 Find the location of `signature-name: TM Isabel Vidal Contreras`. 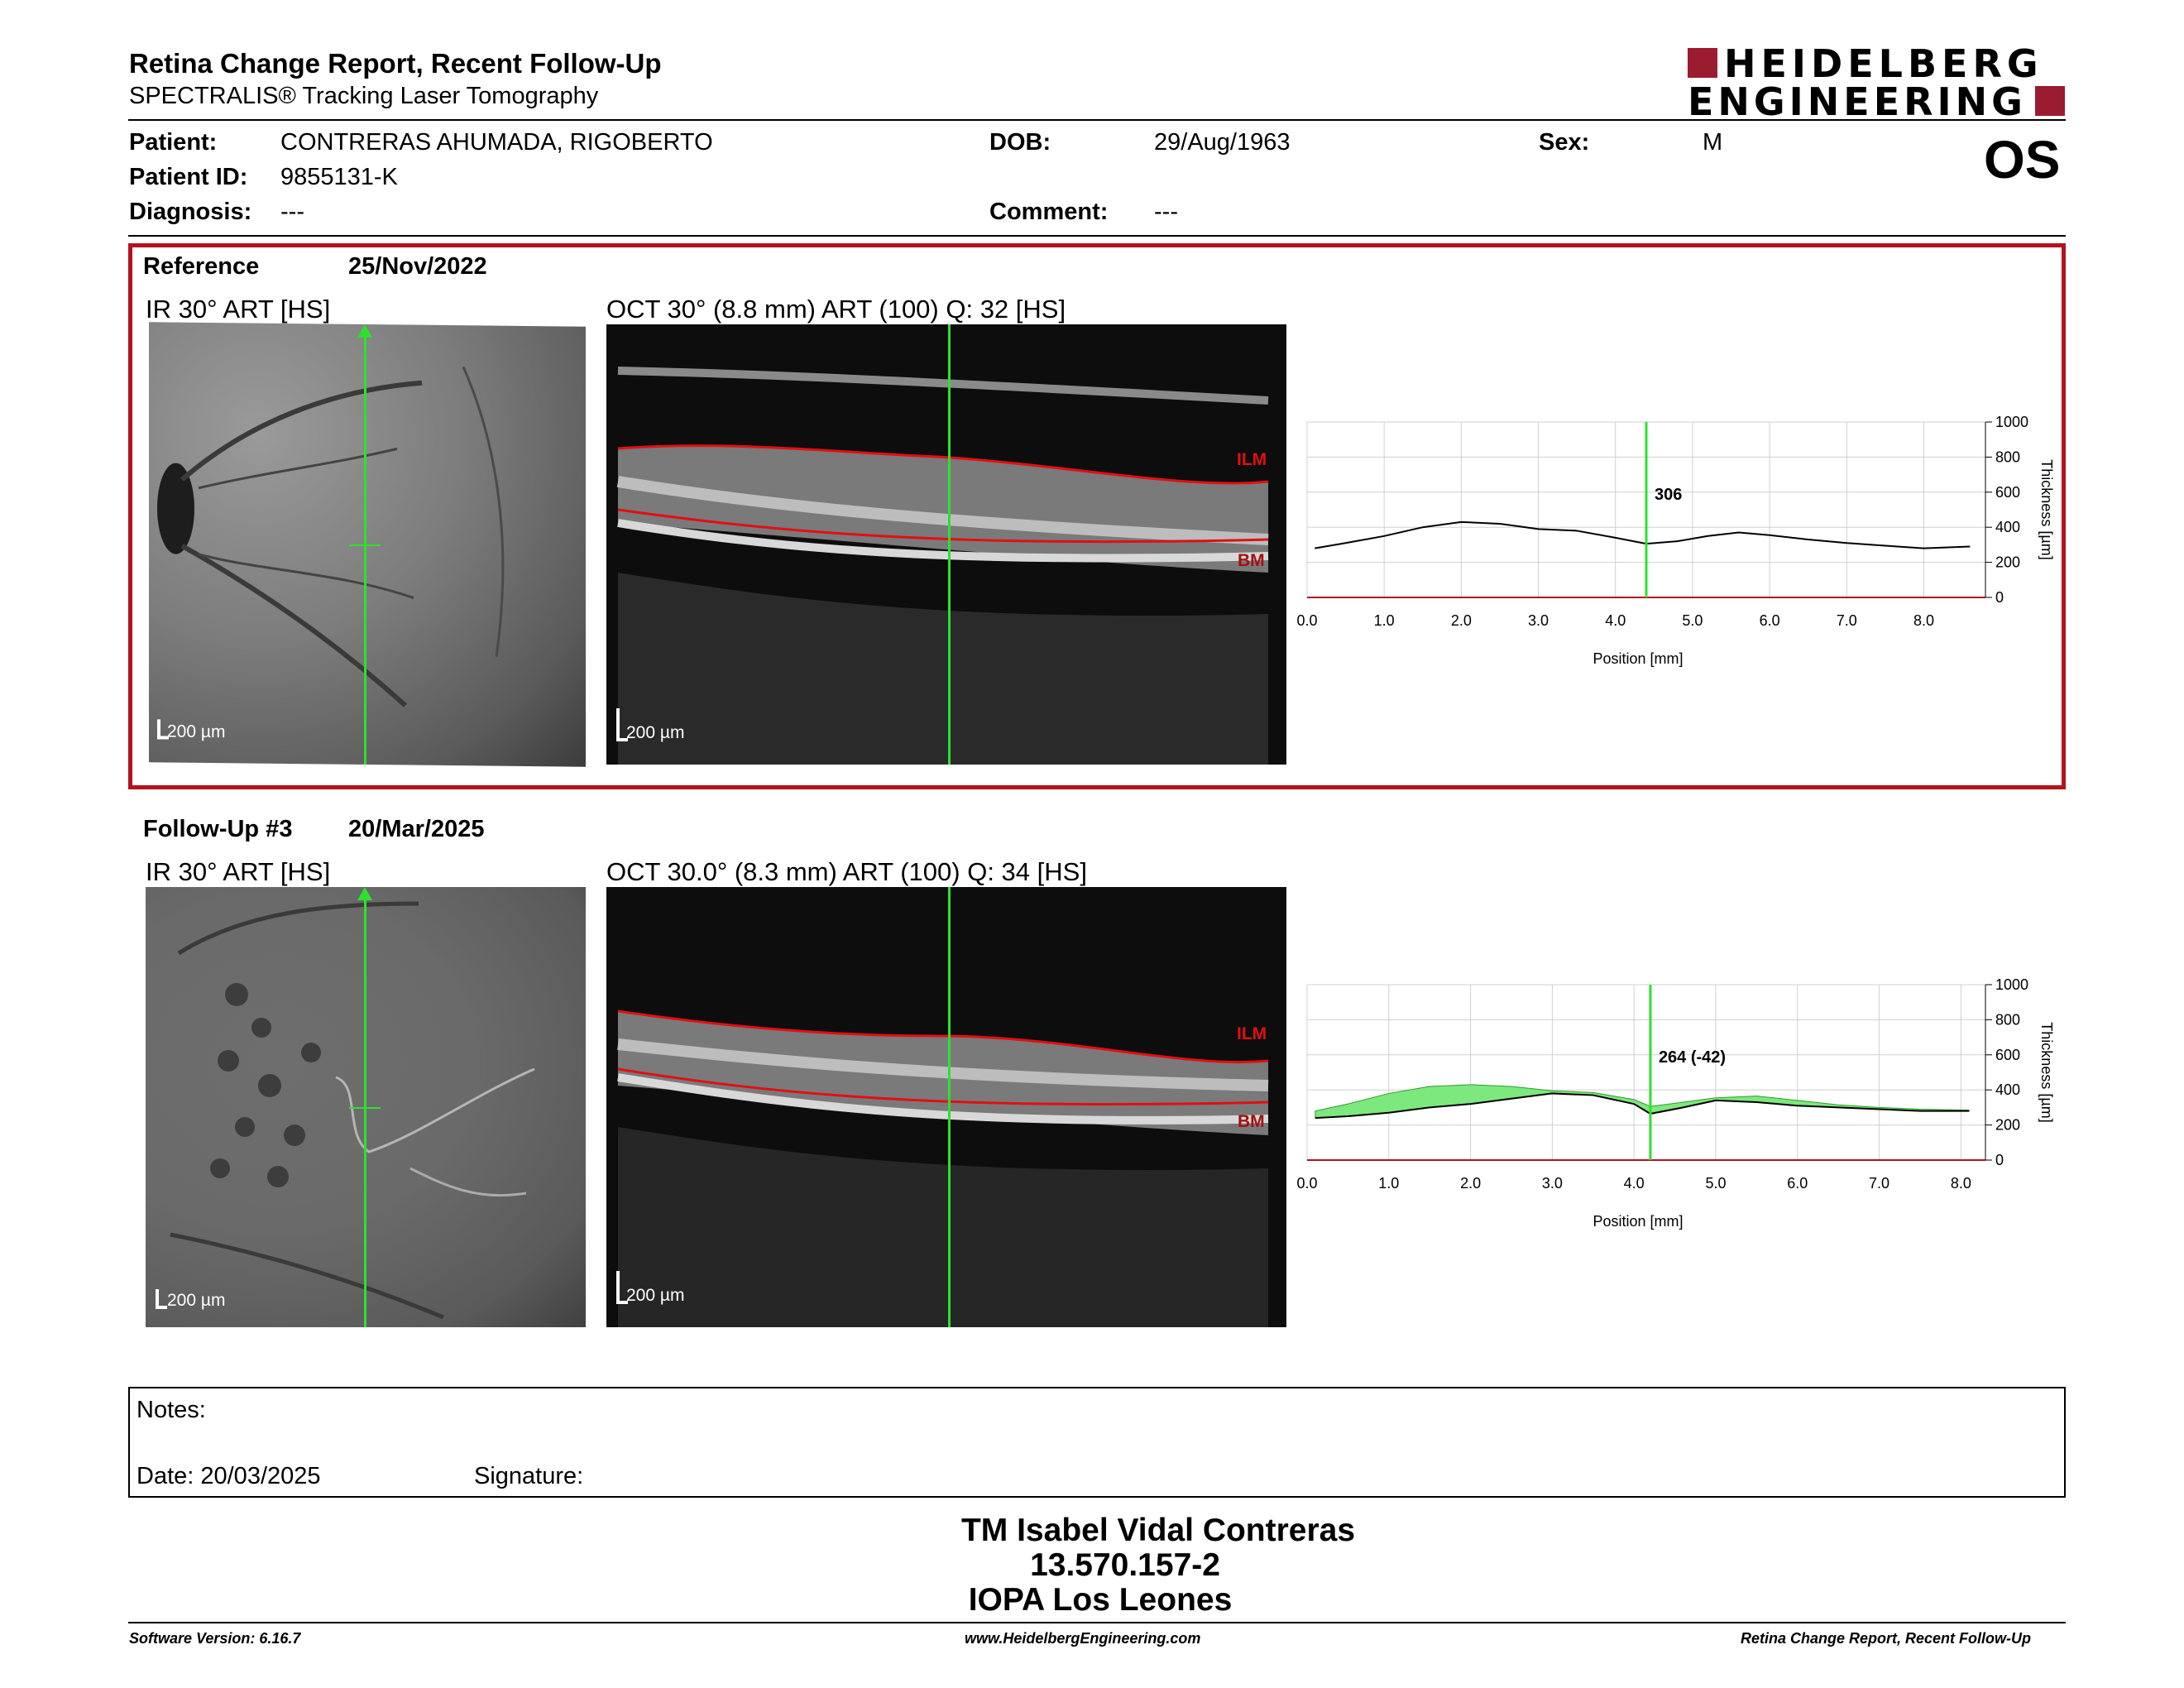

signature-name: TM Isabel Vidal Contreras is located at coordinates (1158, 1530).